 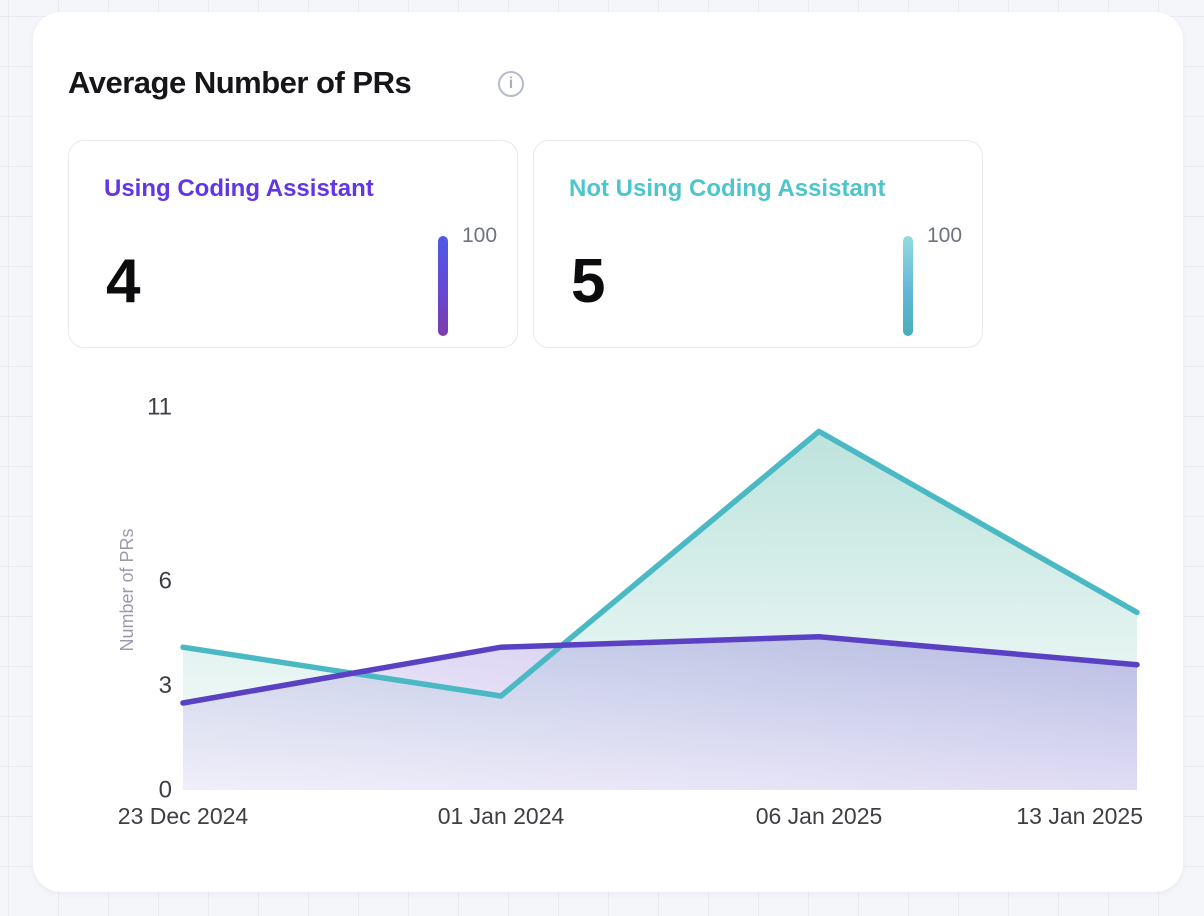 I want to click on page-title: Average Number of PRs, so click(x=240, y=82).